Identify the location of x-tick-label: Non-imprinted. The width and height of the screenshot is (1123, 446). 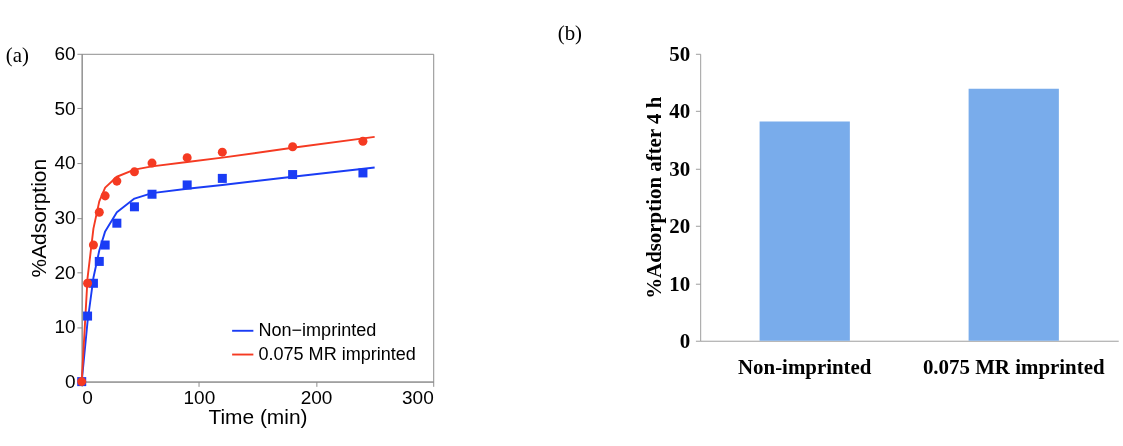
(804, 367).